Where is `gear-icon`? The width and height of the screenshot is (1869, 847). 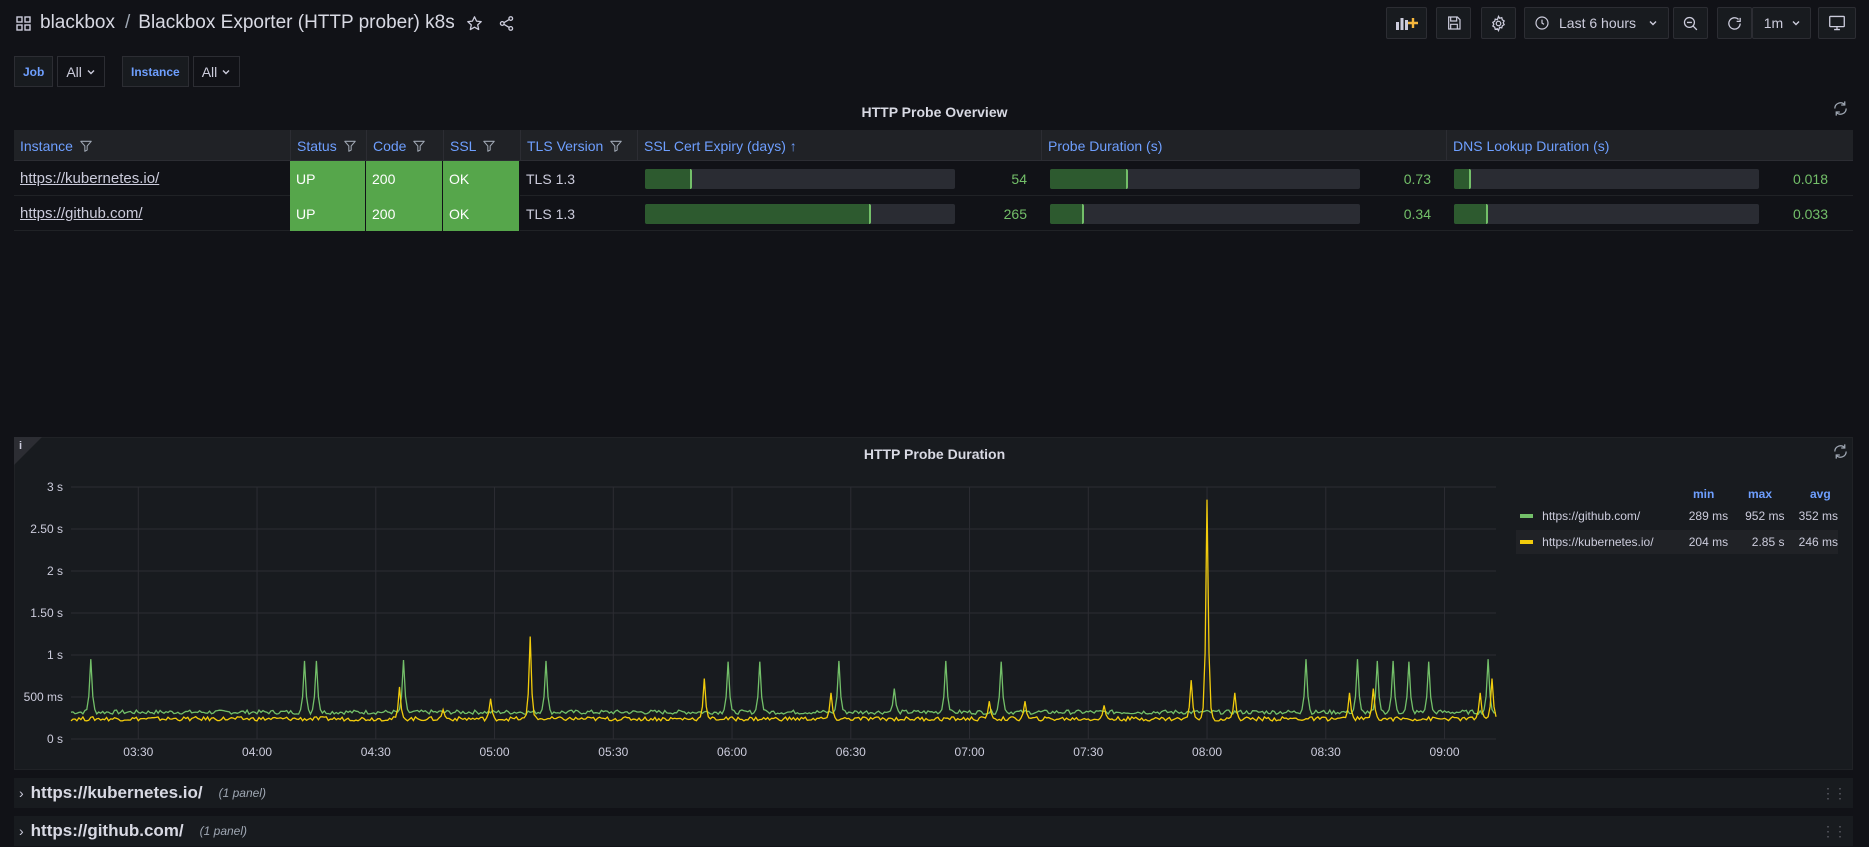 gear-icon is located at coordinates (1498, 23).